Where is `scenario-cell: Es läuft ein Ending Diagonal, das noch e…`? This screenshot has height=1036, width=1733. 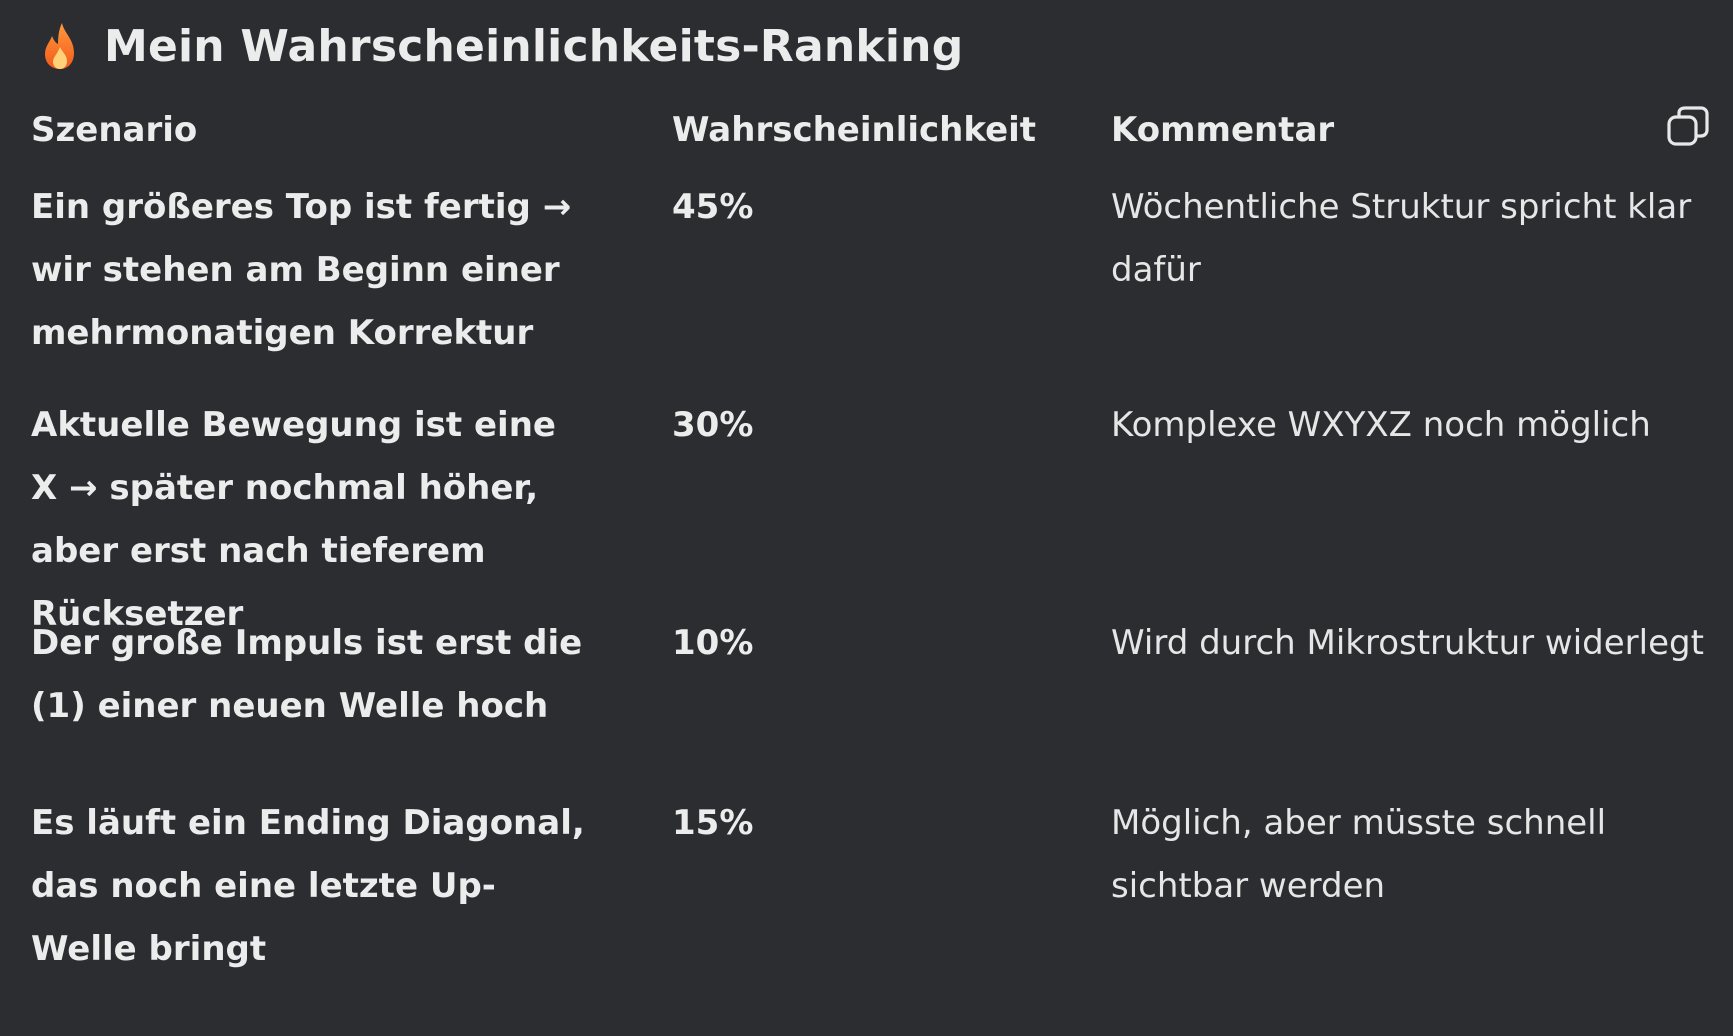 scenario-cell: Es läuft ein Ending Diagonal, das noch e… is located at coordinates (308, 886).